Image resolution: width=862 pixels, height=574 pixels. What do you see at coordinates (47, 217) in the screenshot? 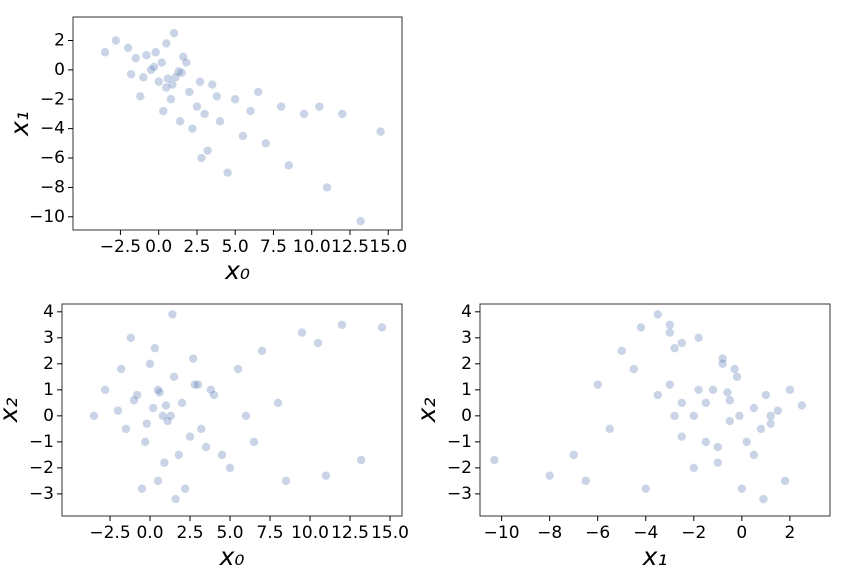
I see `y-tick-label: −10` at bounding box center [47, 217].